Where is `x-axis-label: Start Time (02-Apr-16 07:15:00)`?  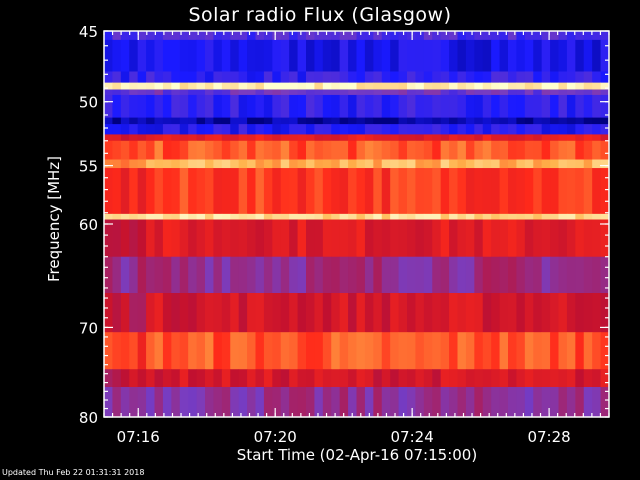 x-axis-label: Start Time (02-Apr-16 07:15:00) is located at coordinates (357, 455).